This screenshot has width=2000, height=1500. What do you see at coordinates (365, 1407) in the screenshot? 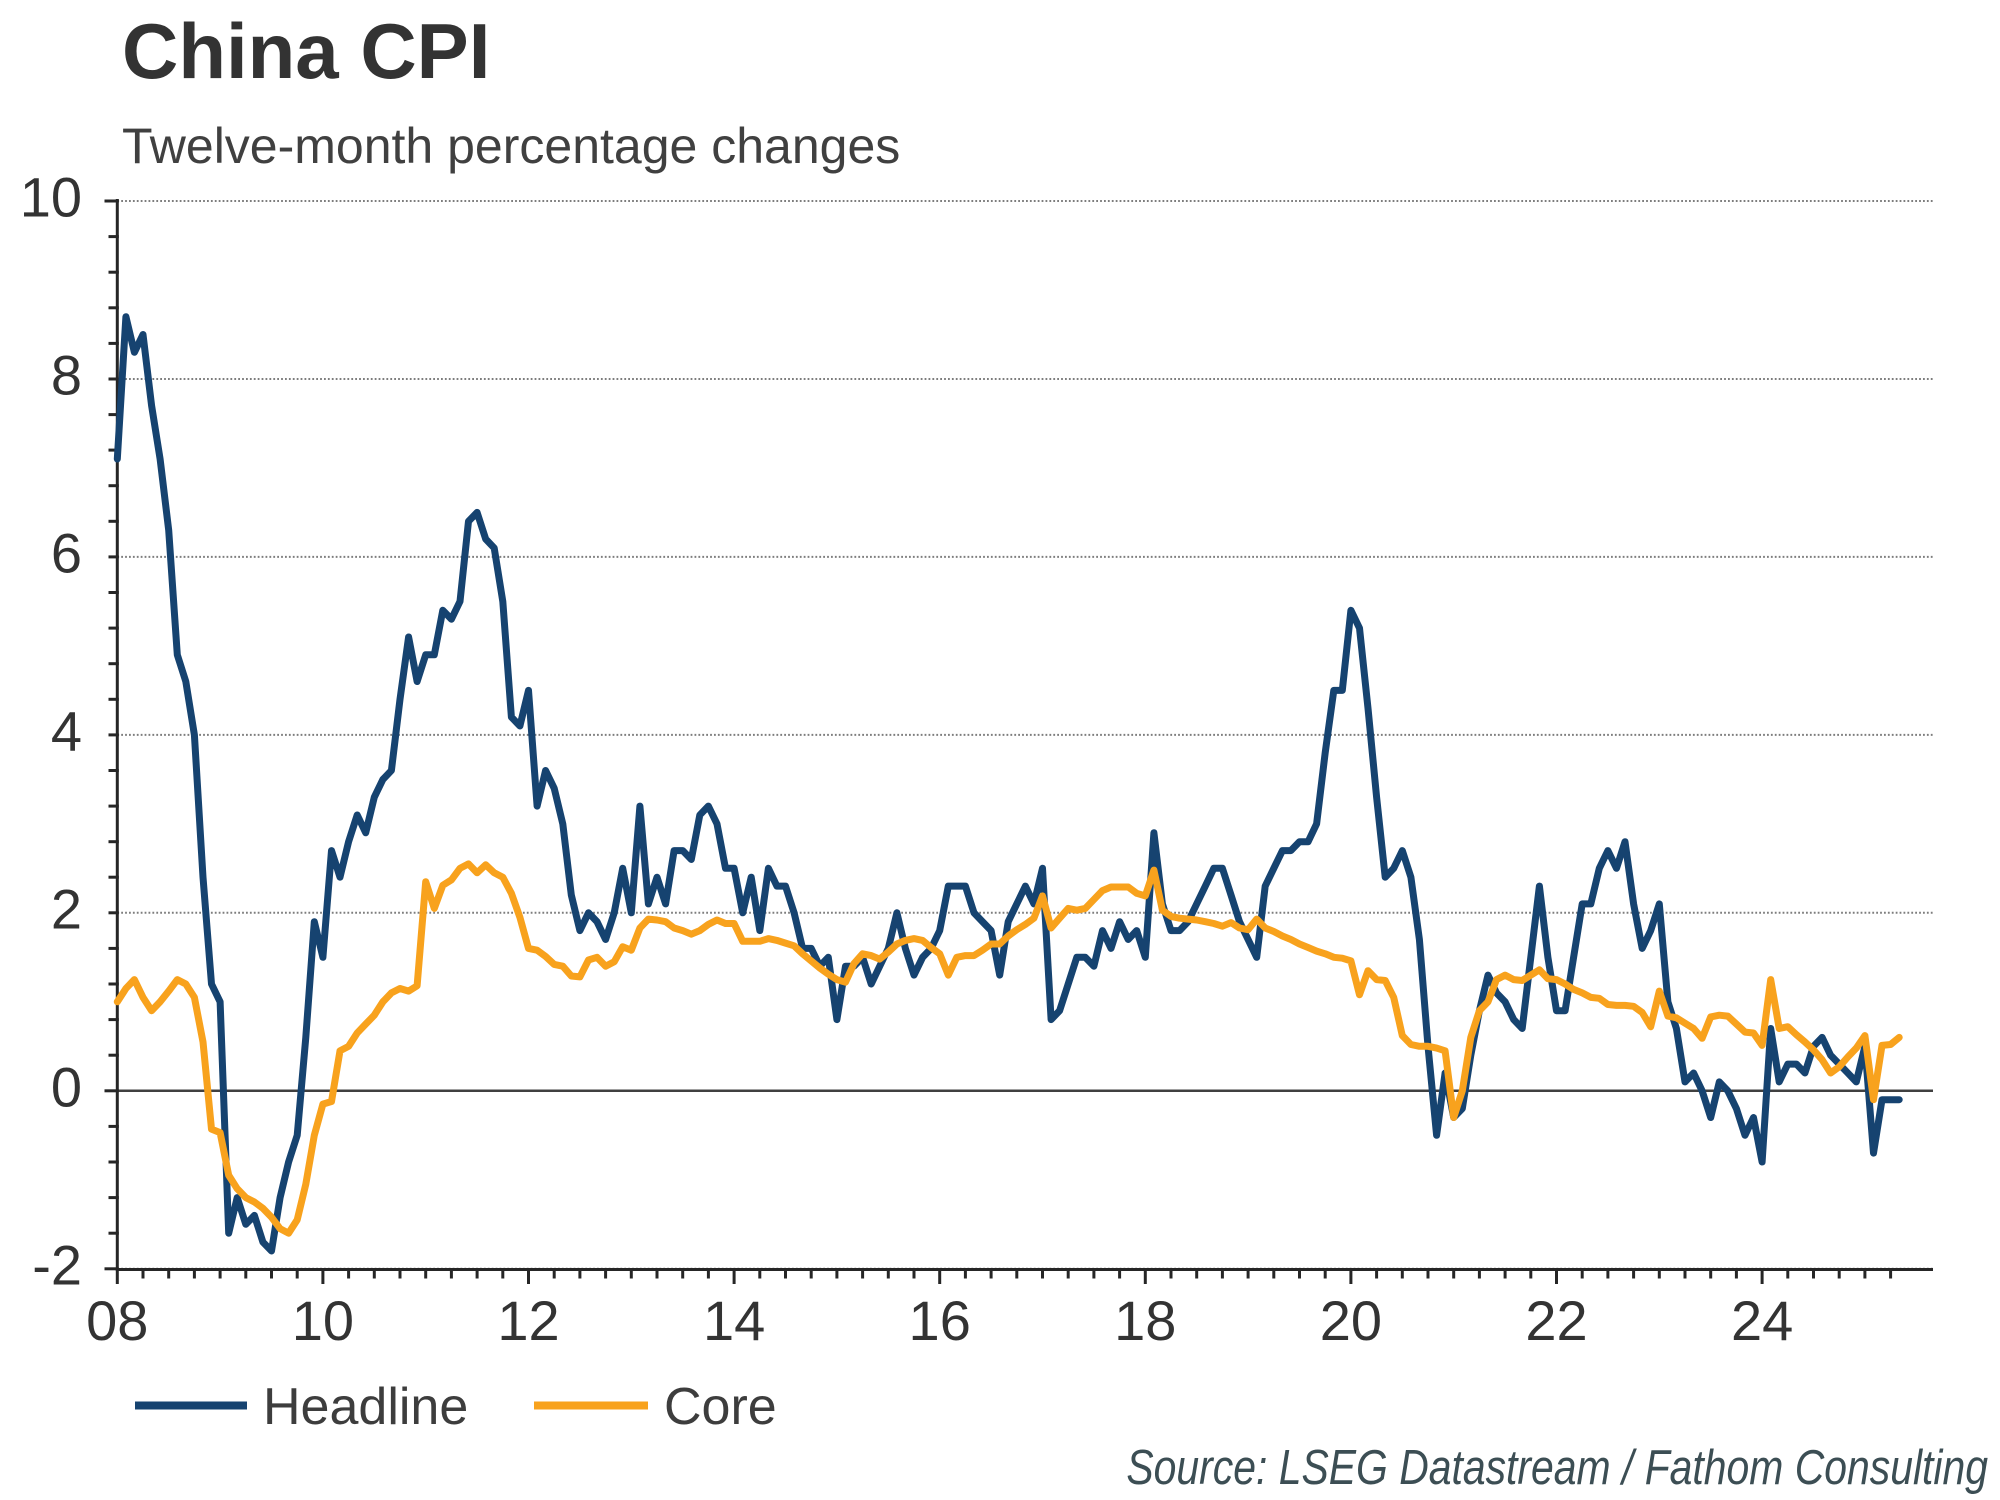
I see `svg-text: Headline` at bounding box center [365, 1407].